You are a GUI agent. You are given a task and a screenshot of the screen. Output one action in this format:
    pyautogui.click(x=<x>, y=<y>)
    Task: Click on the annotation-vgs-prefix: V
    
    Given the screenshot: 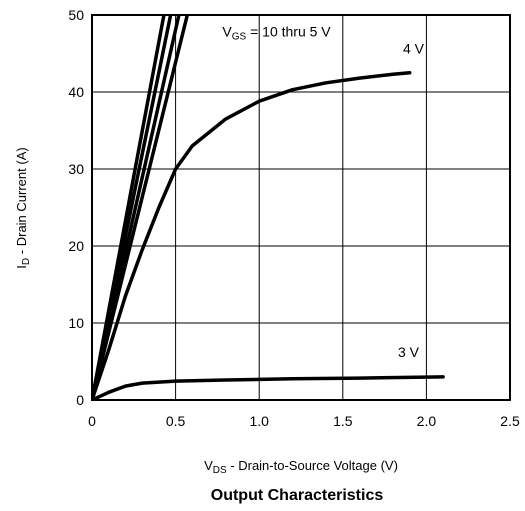 What is the action you would take?
    pyautogui.click(x=227, y=32)
    